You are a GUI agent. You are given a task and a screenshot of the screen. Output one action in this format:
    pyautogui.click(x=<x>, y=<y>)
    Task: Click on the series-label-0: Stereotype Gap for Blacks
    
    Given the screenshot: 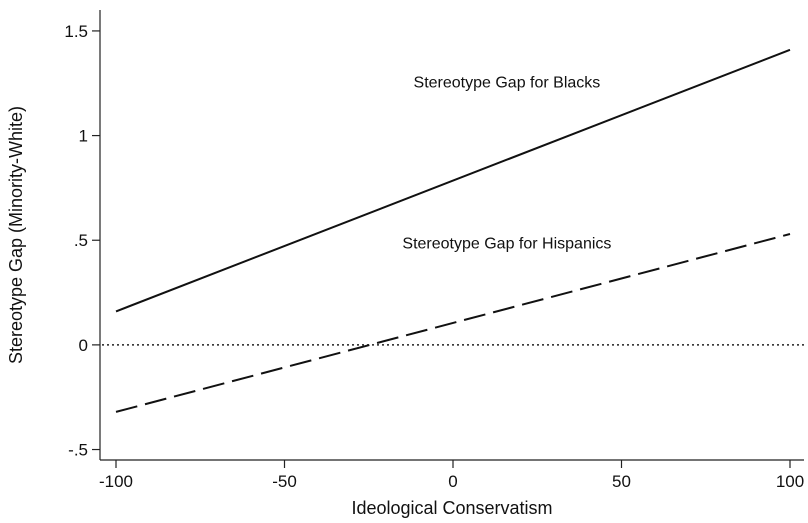 What is the action you would take?
    pyautogui.click(x=507, y=82)
    